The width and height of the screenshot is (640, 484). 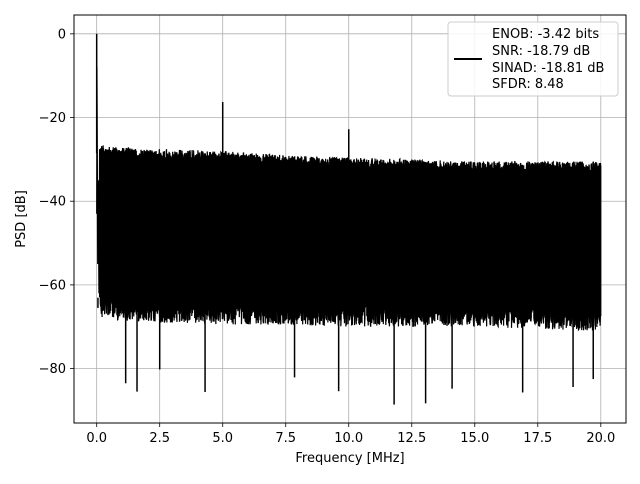 I want to click on x-tick-label: 15.0, so click(x=474, y=438).